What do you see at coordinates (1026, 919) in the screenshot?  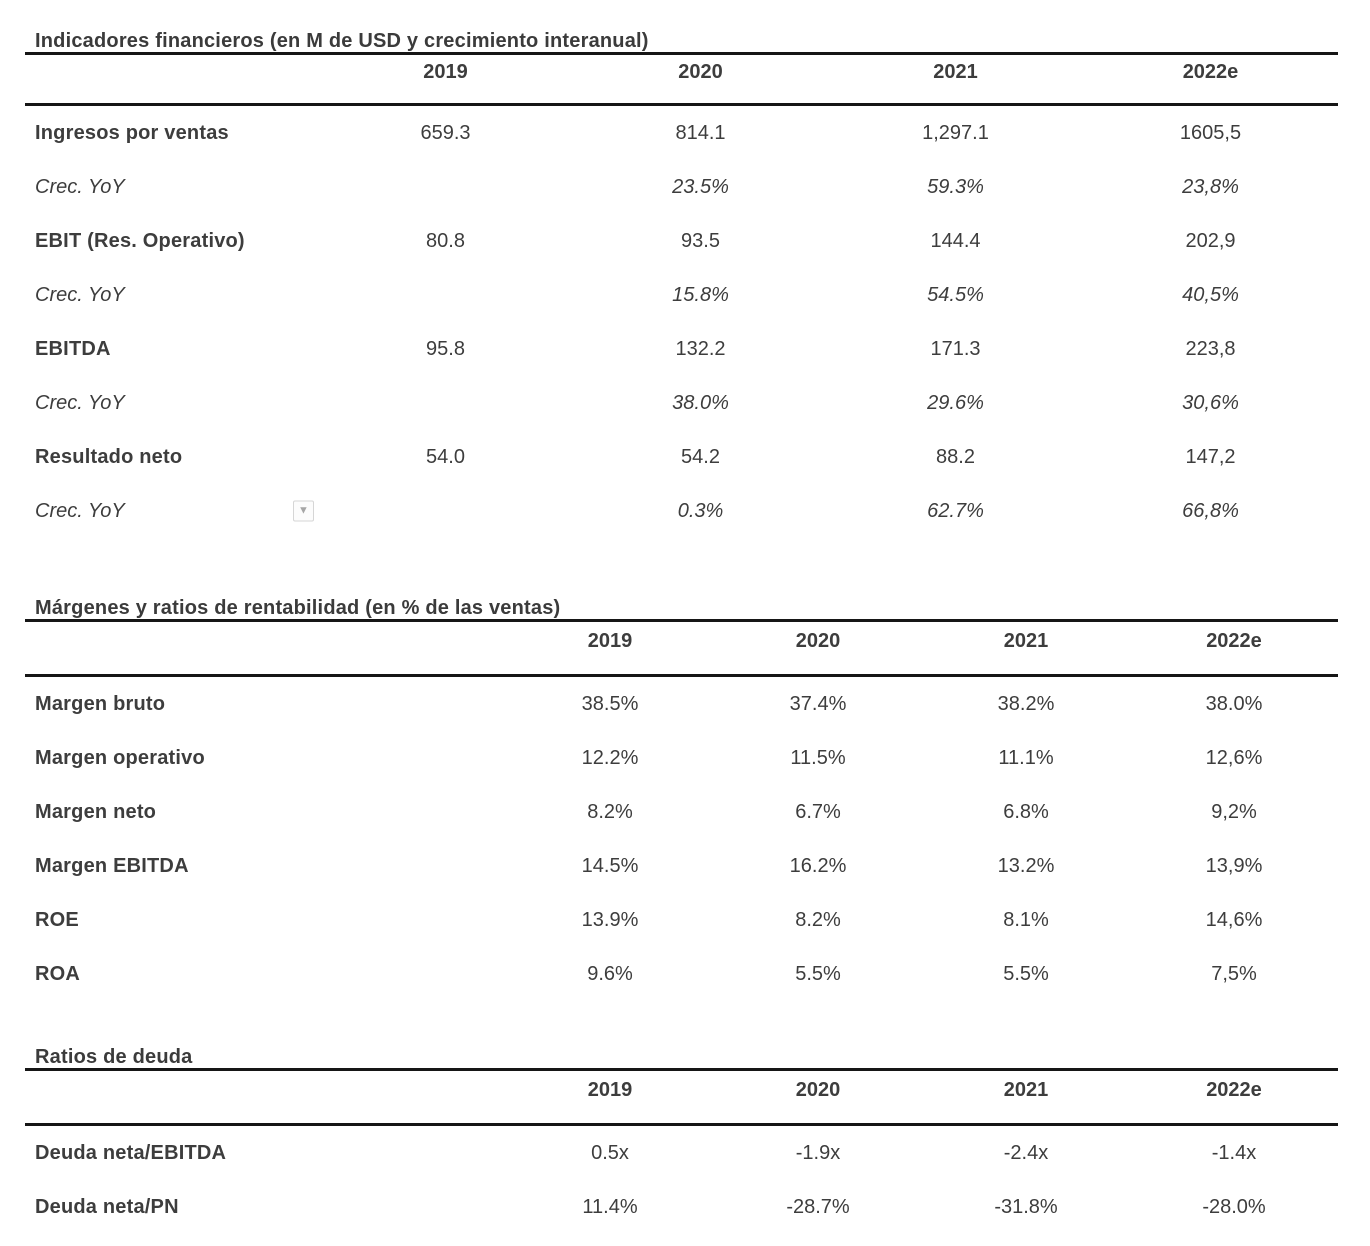 I see `cell-value: 8.1%` at bounding box center [1026, 919].